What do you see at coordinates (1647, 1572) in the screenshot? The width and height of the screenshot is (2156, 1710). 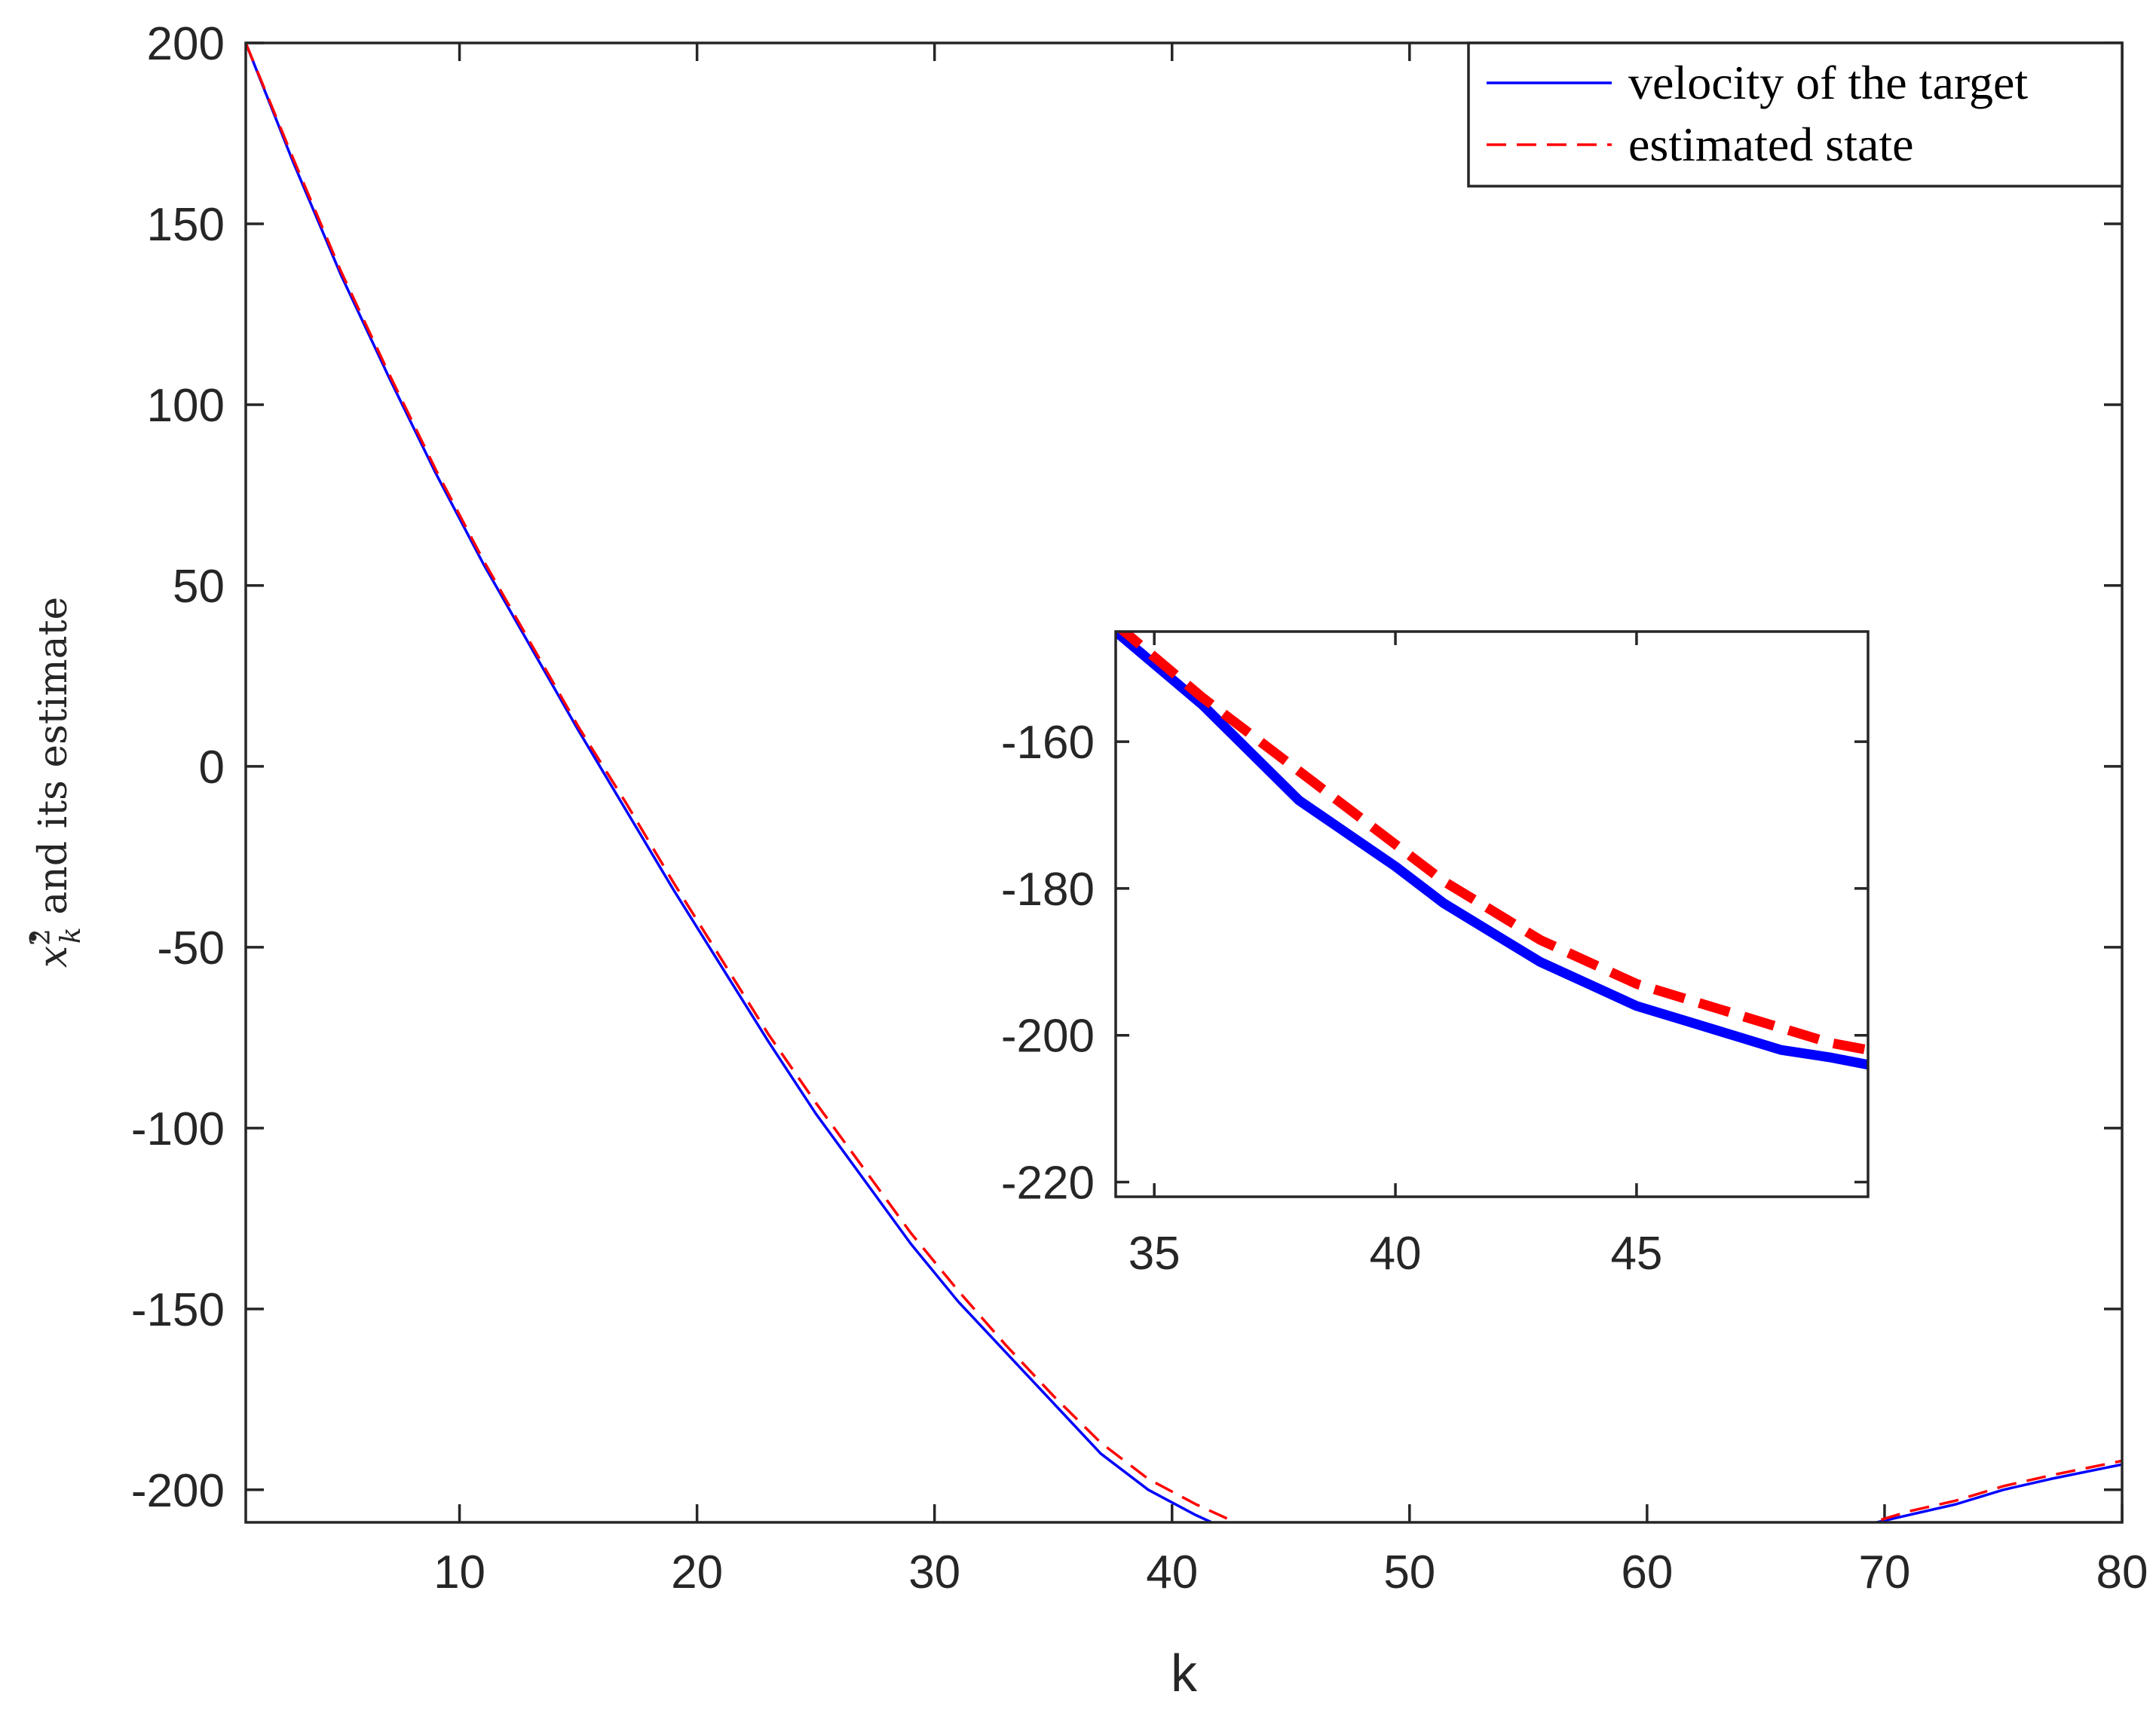 I see `main-x-tick-label: 60` at bounding box center [1647, 1572].